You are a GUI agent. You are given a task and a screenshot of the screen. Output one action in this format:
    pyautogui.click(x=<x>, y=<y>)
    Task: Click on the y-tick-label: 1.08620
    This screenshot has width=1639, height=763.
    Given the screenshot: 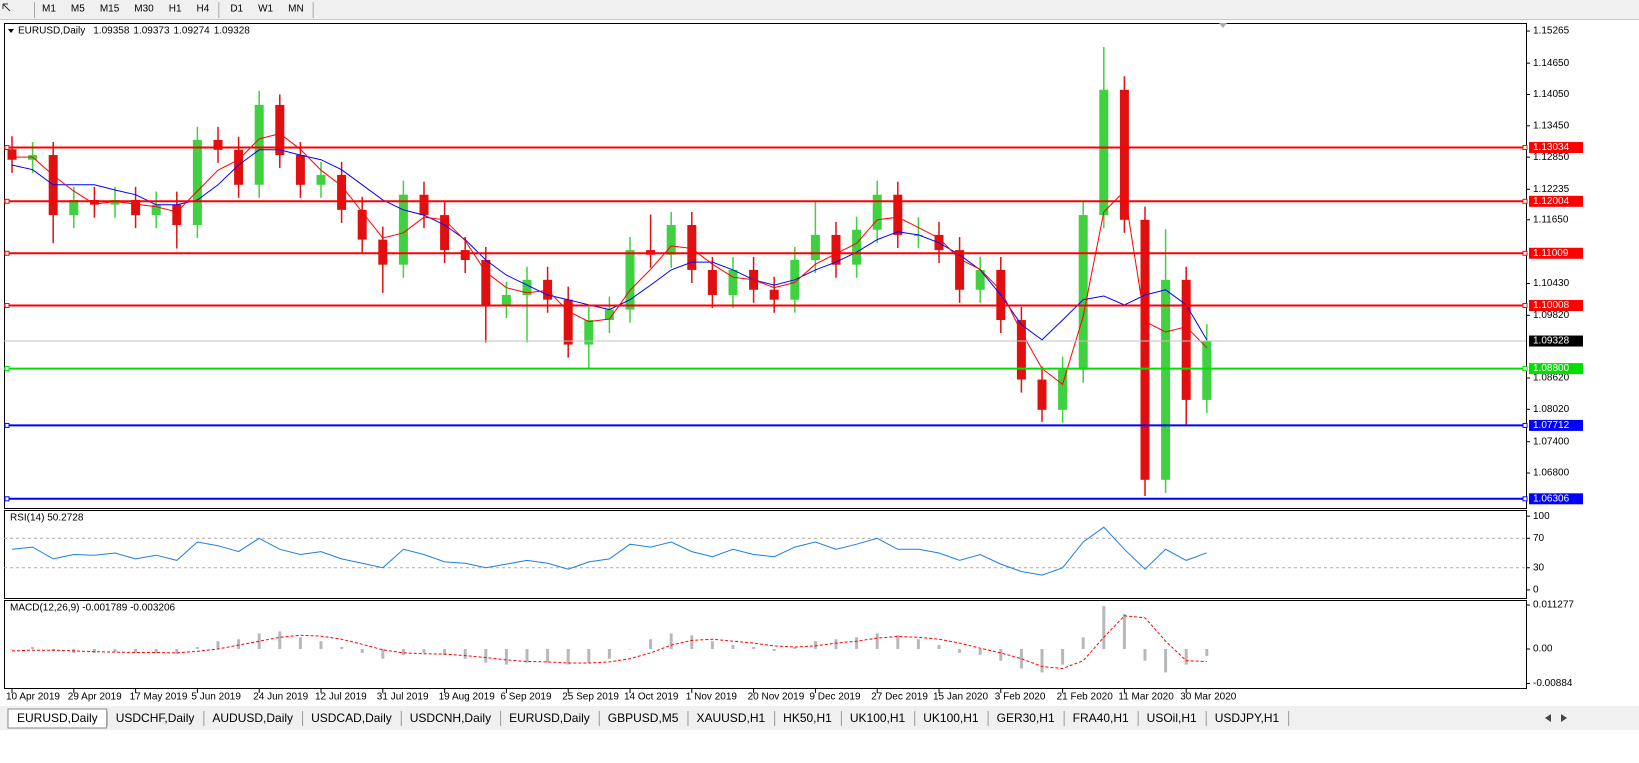 What is the action you would take?
    pyautogui.click(x=1551, y=378)
    